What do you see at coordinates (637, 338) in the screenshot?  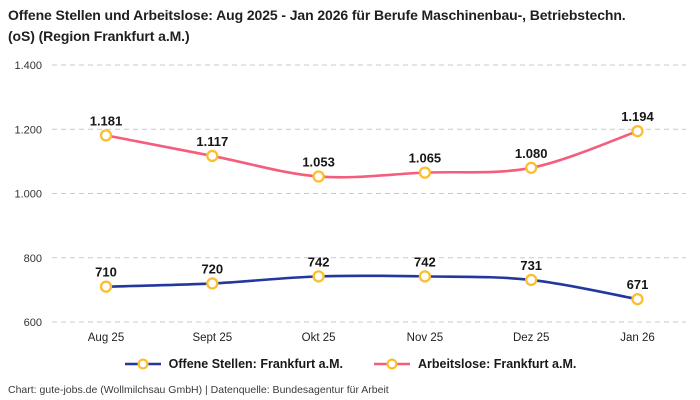 I see `x-tick-label: Jan 26` at bounding box center [637, 338].